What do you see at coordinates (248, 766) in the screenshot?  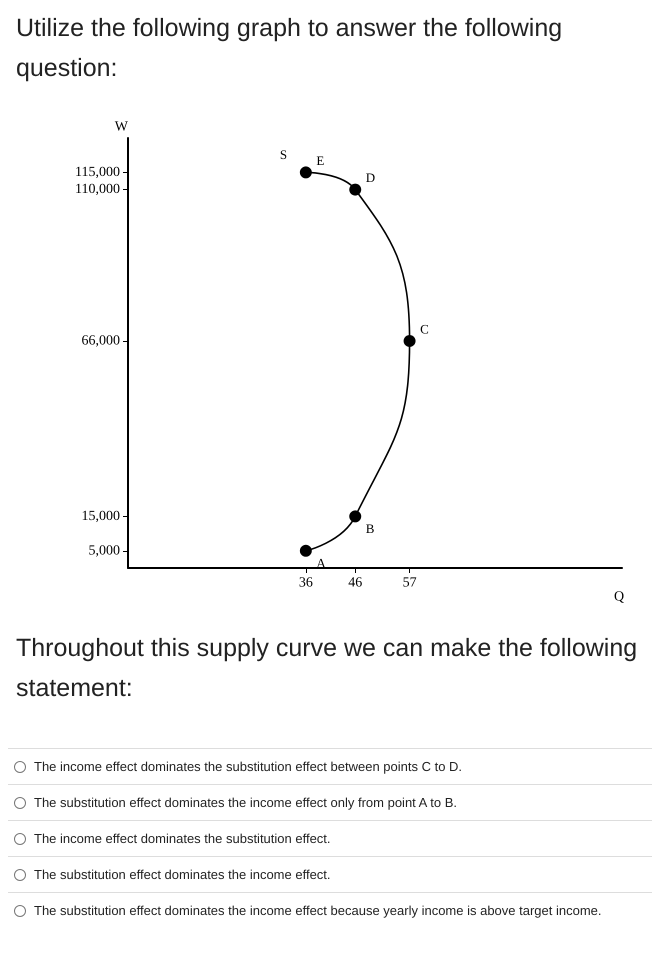 I see `text: The income effect dominates the substitution effect between points C to D.` at bounding box center [248, 766].